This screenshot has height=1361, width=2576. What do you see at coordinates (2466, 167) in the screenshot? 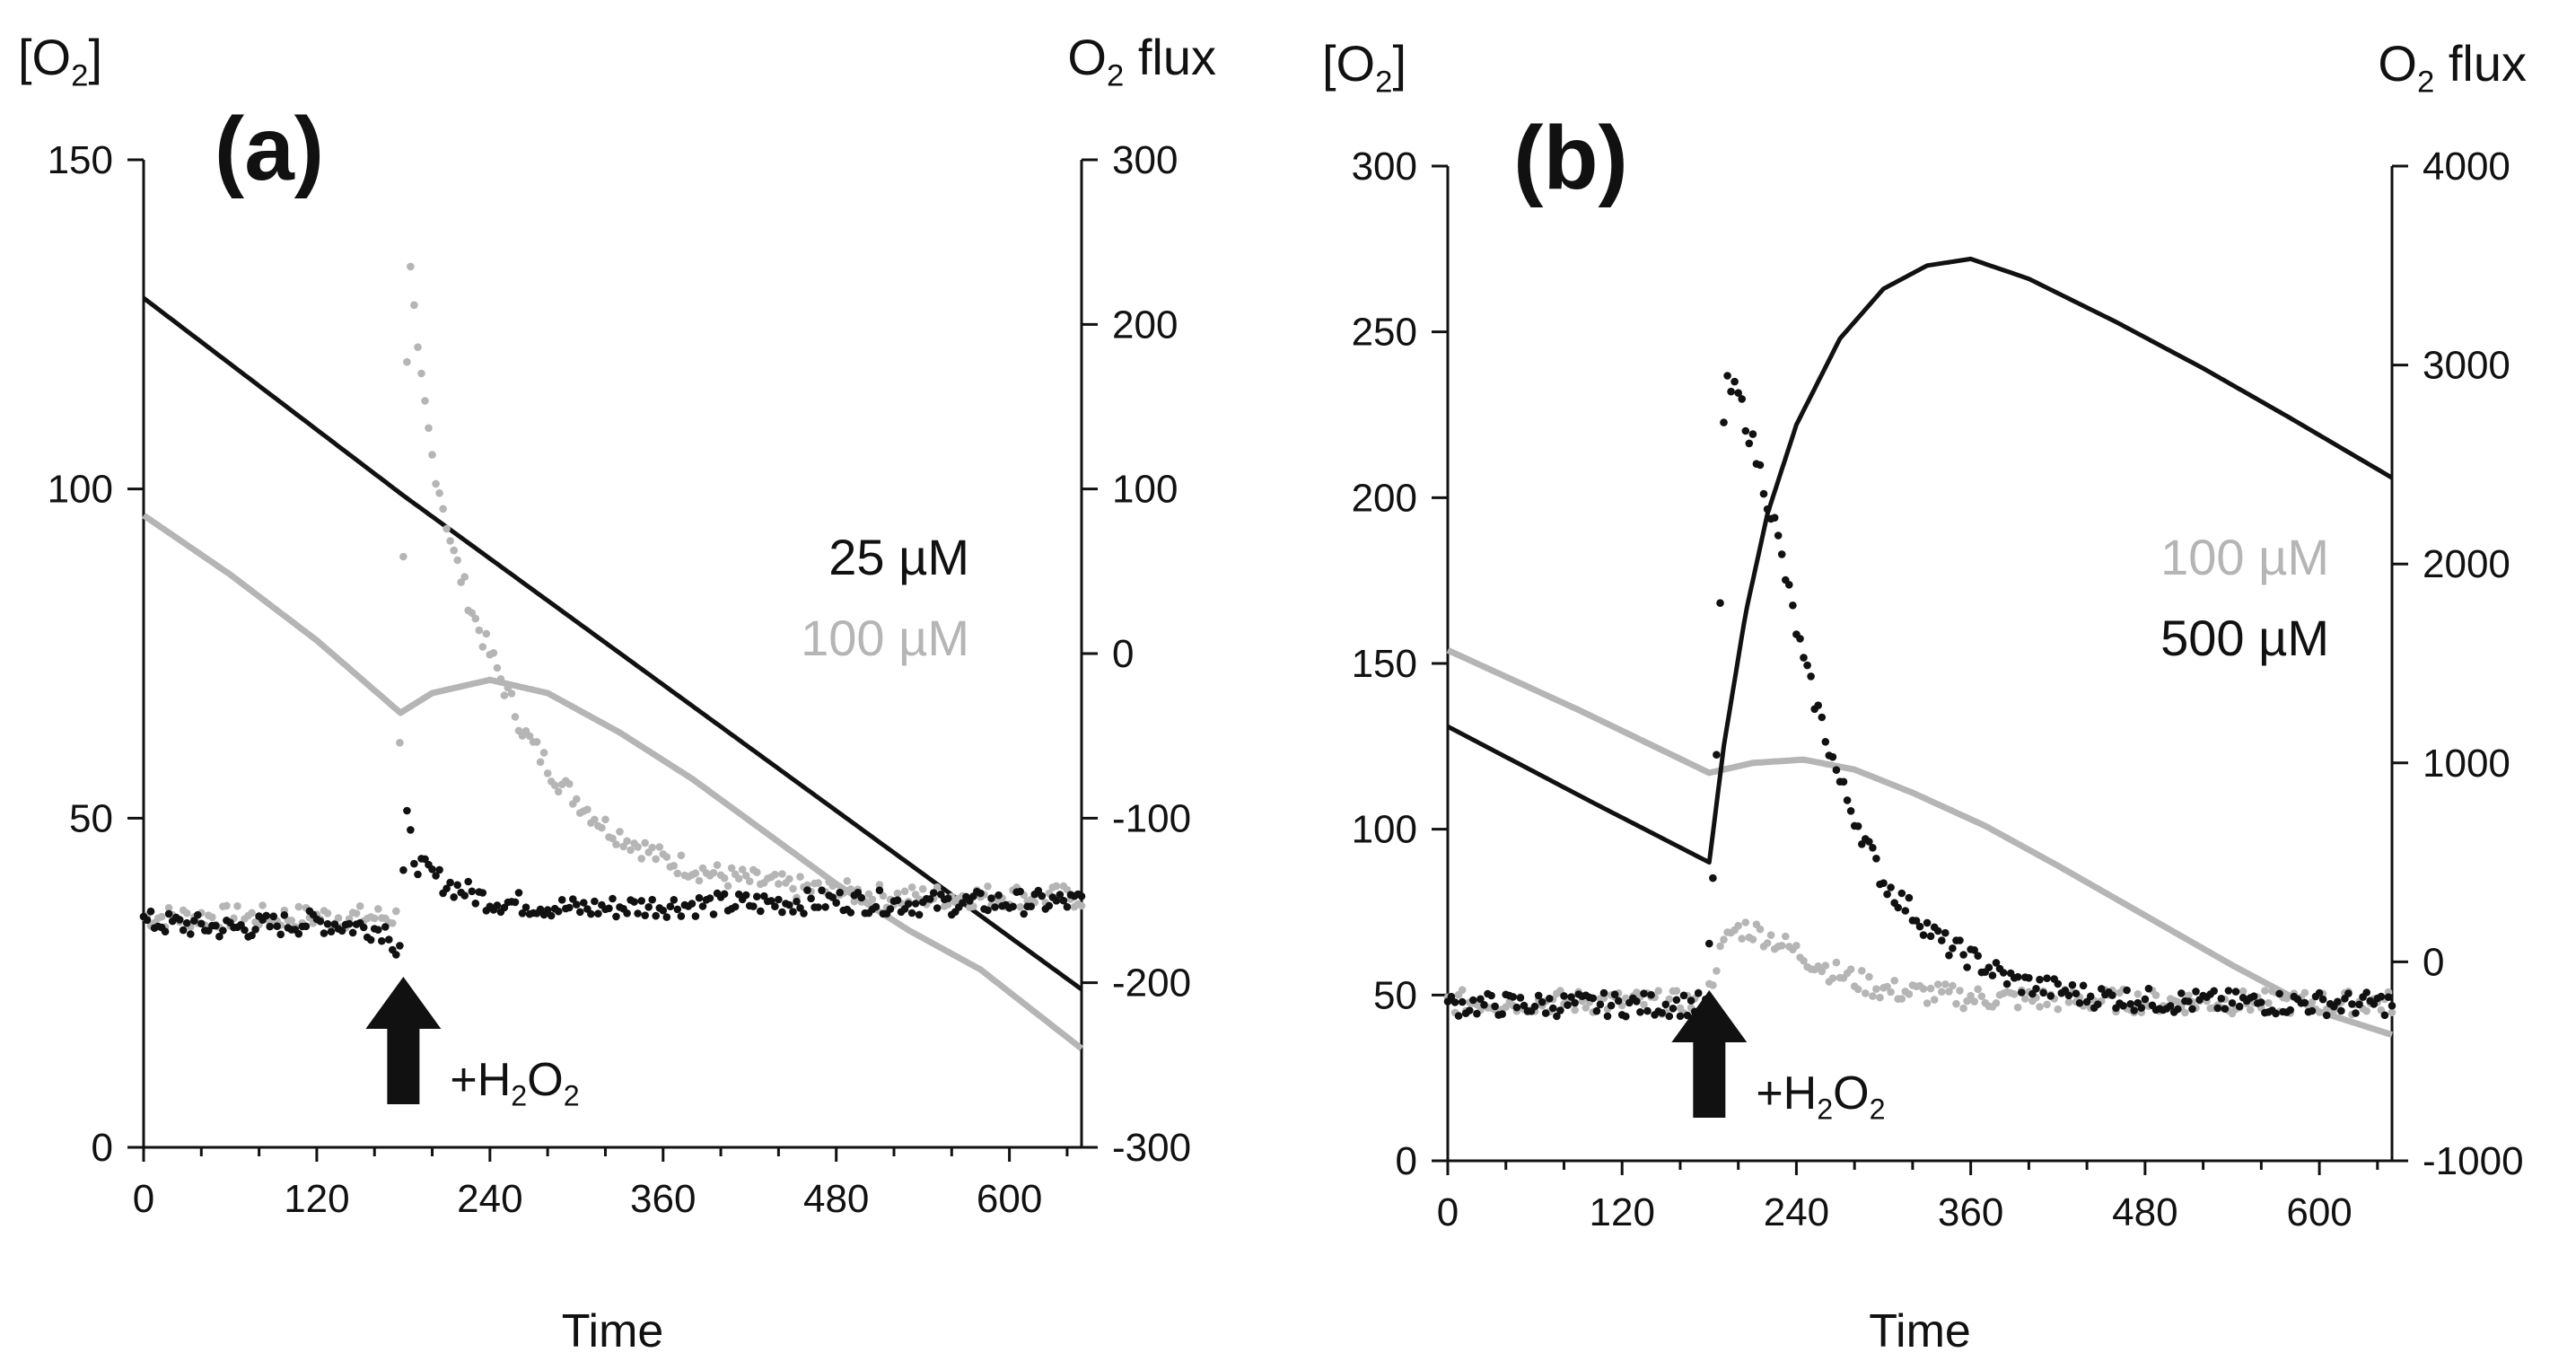
I see `y-right-tick-label: 4000` at bounding box center [2466, 167].